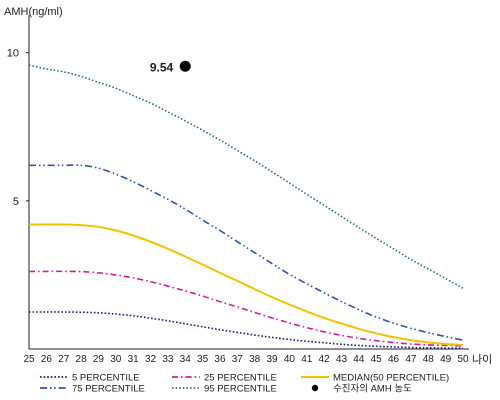  I want to click on legend-marker-swatch, so click(315, 388).